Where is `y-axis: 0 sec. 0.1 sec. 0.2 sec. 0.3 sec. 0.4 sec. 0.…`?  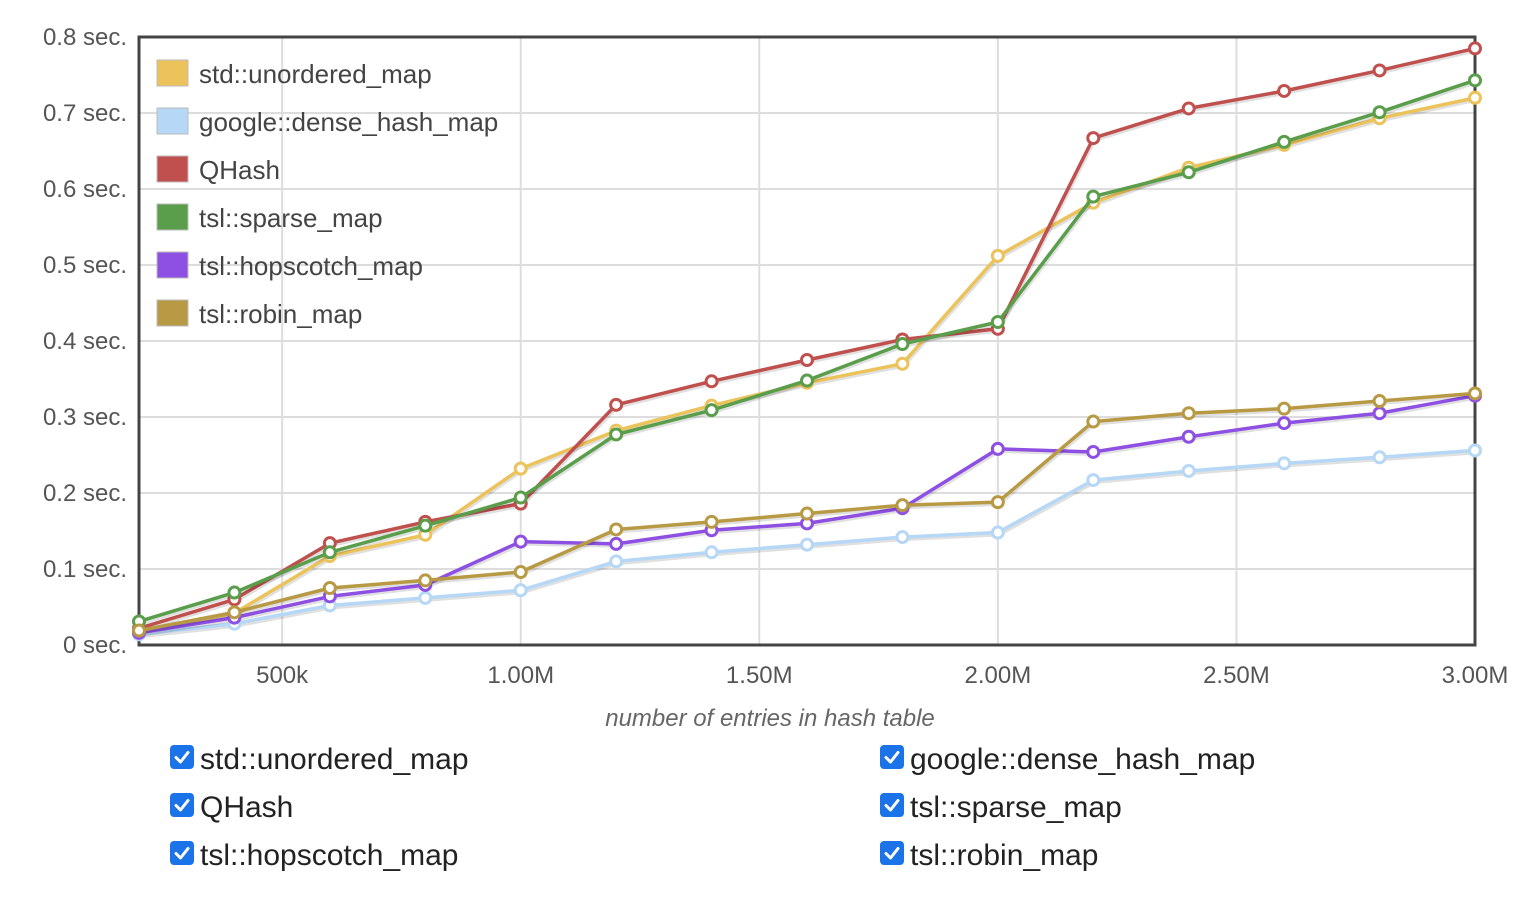
y-axis: 0 sec. 0.1 sec. 0.2 sec. 0.3 sec. 0.4 sec. 0.… is located at coordinates (85, 341).